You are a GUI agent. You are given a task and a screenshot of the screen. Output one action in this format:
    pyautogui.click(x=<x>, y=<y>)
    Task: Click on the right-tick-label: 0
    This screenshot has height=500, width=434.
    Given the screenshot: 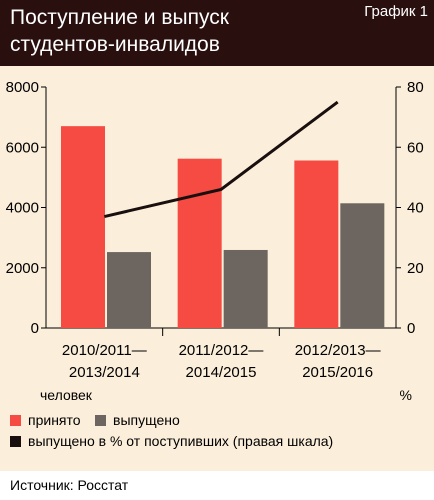 What is the action you would take?
    pyautogui.click(x=411, y=328)
    